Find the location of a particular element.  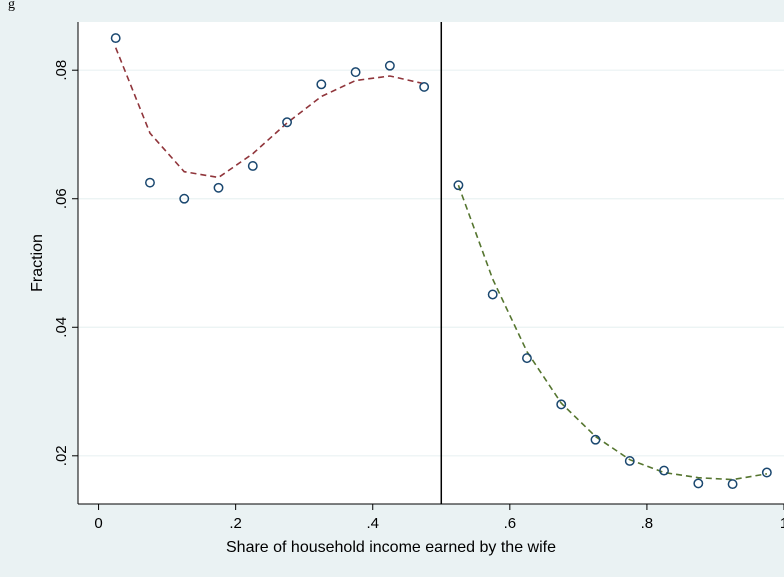

x-tick-label: .4 is located at coordinates (372, 523).